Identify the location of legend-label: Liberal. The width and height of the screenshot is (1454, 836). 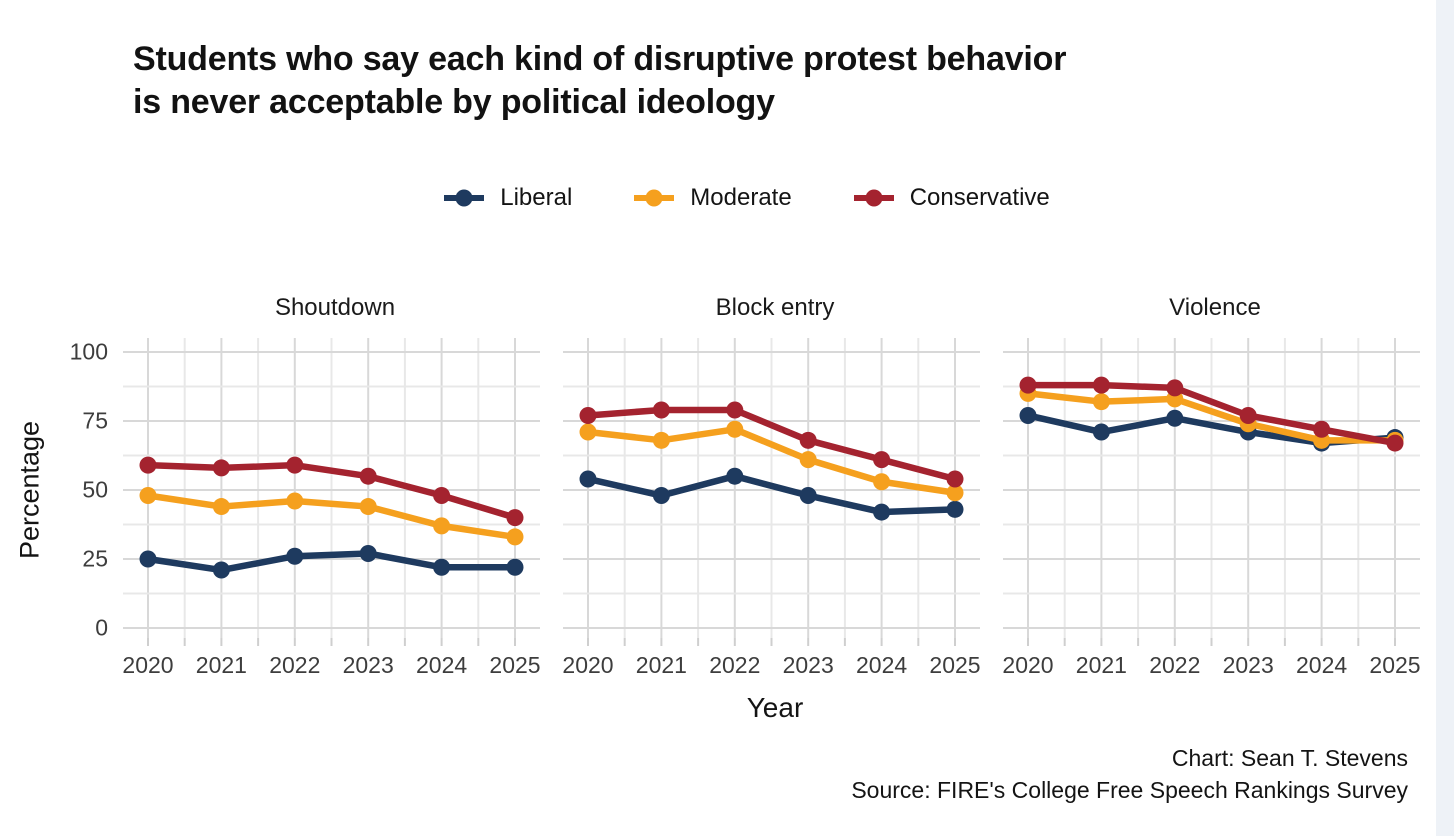
(536, 197).